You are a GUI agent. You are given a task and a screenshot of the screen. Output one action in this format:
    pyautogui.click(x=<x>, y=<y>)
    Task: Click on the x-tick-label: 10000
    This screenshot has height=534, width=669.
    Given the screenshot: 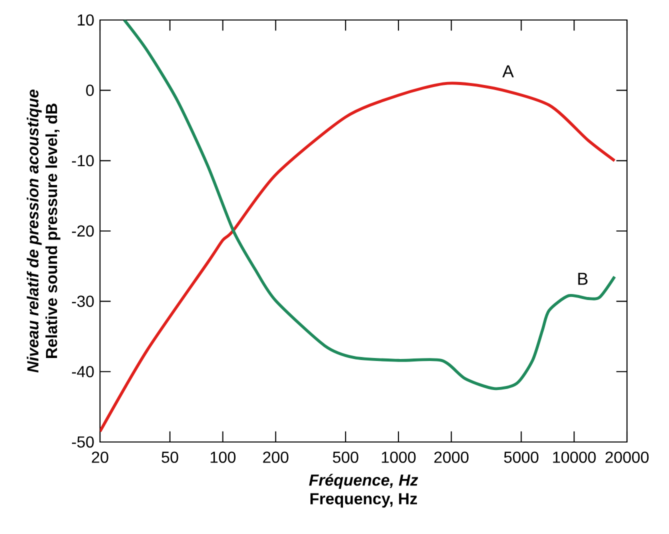 What is the action you would take?
    pyautogui.click(x=574, y=457)
    